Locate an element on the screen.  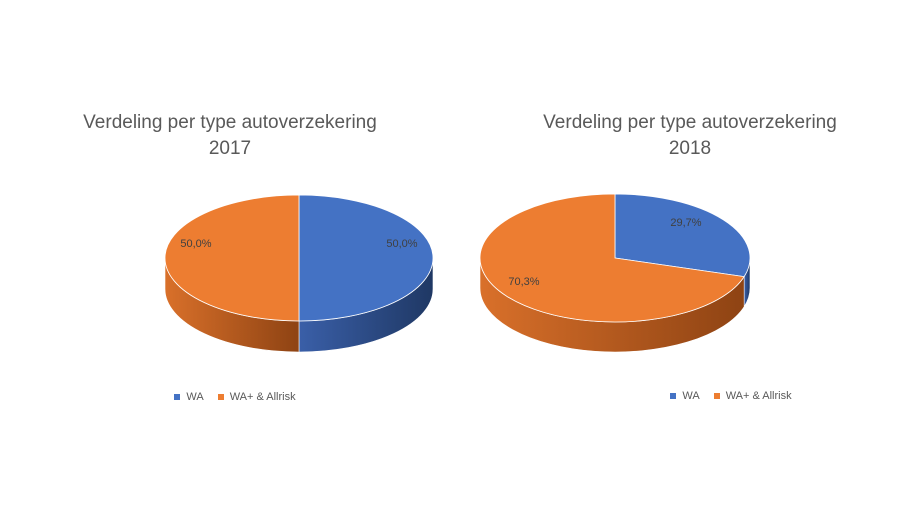
pie-side-walls is located at coordinates (615, 305).